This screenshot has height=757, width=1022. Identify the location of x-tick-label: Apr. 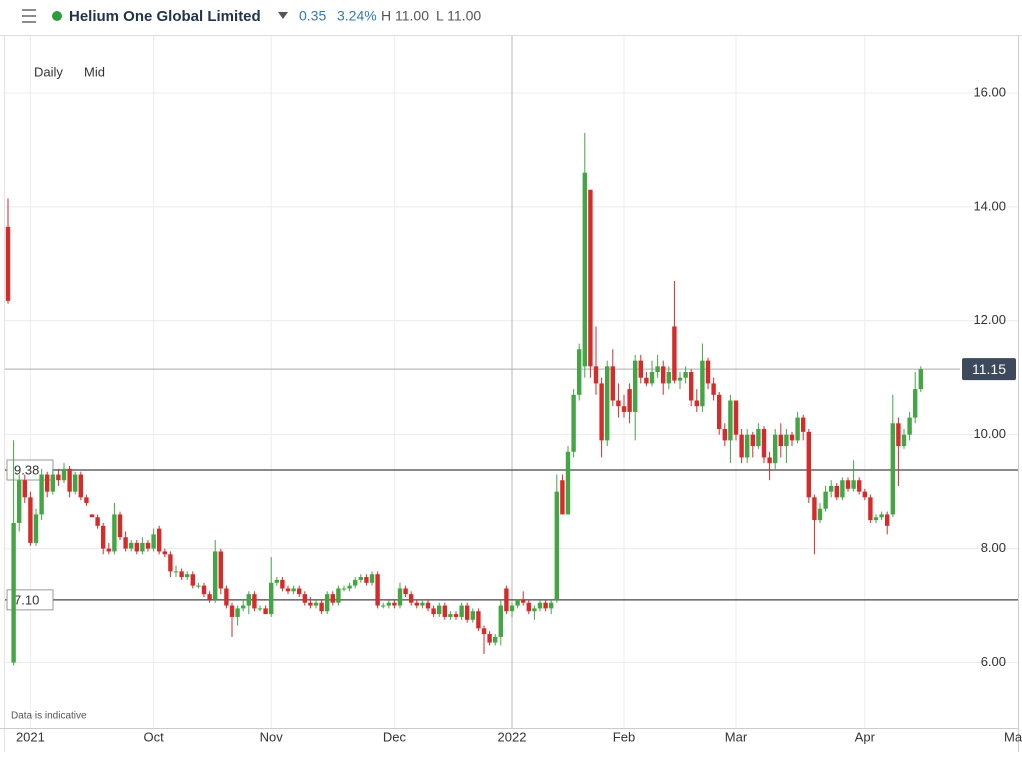
(865, 736).